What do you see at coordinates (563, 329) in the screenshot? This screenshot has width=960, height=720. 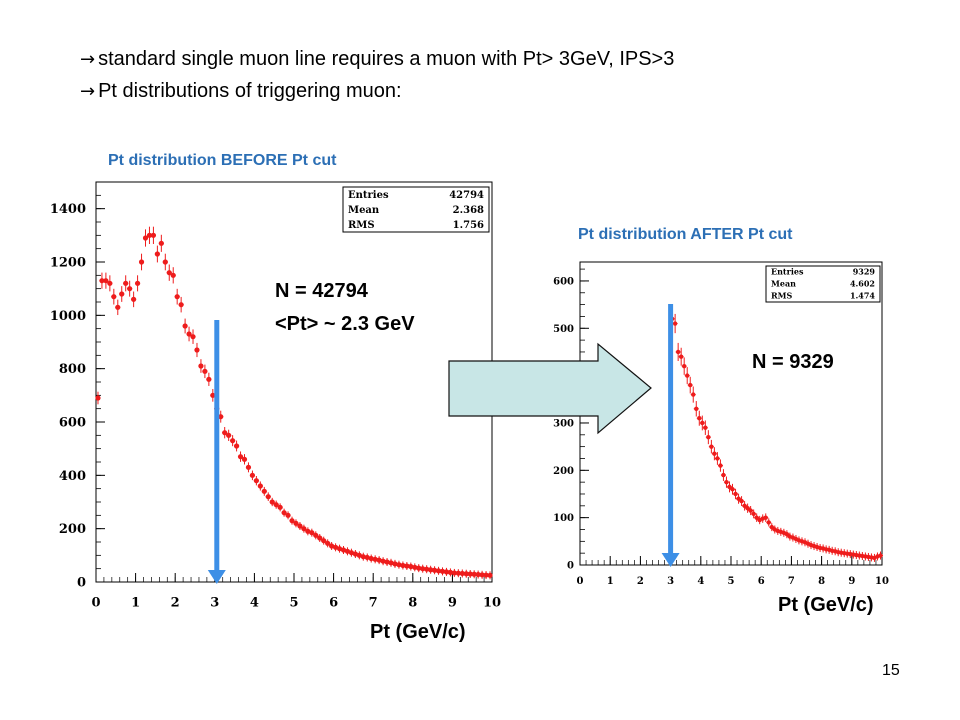 I see `y-tick-label: 500` at bounding box center [563, 329].